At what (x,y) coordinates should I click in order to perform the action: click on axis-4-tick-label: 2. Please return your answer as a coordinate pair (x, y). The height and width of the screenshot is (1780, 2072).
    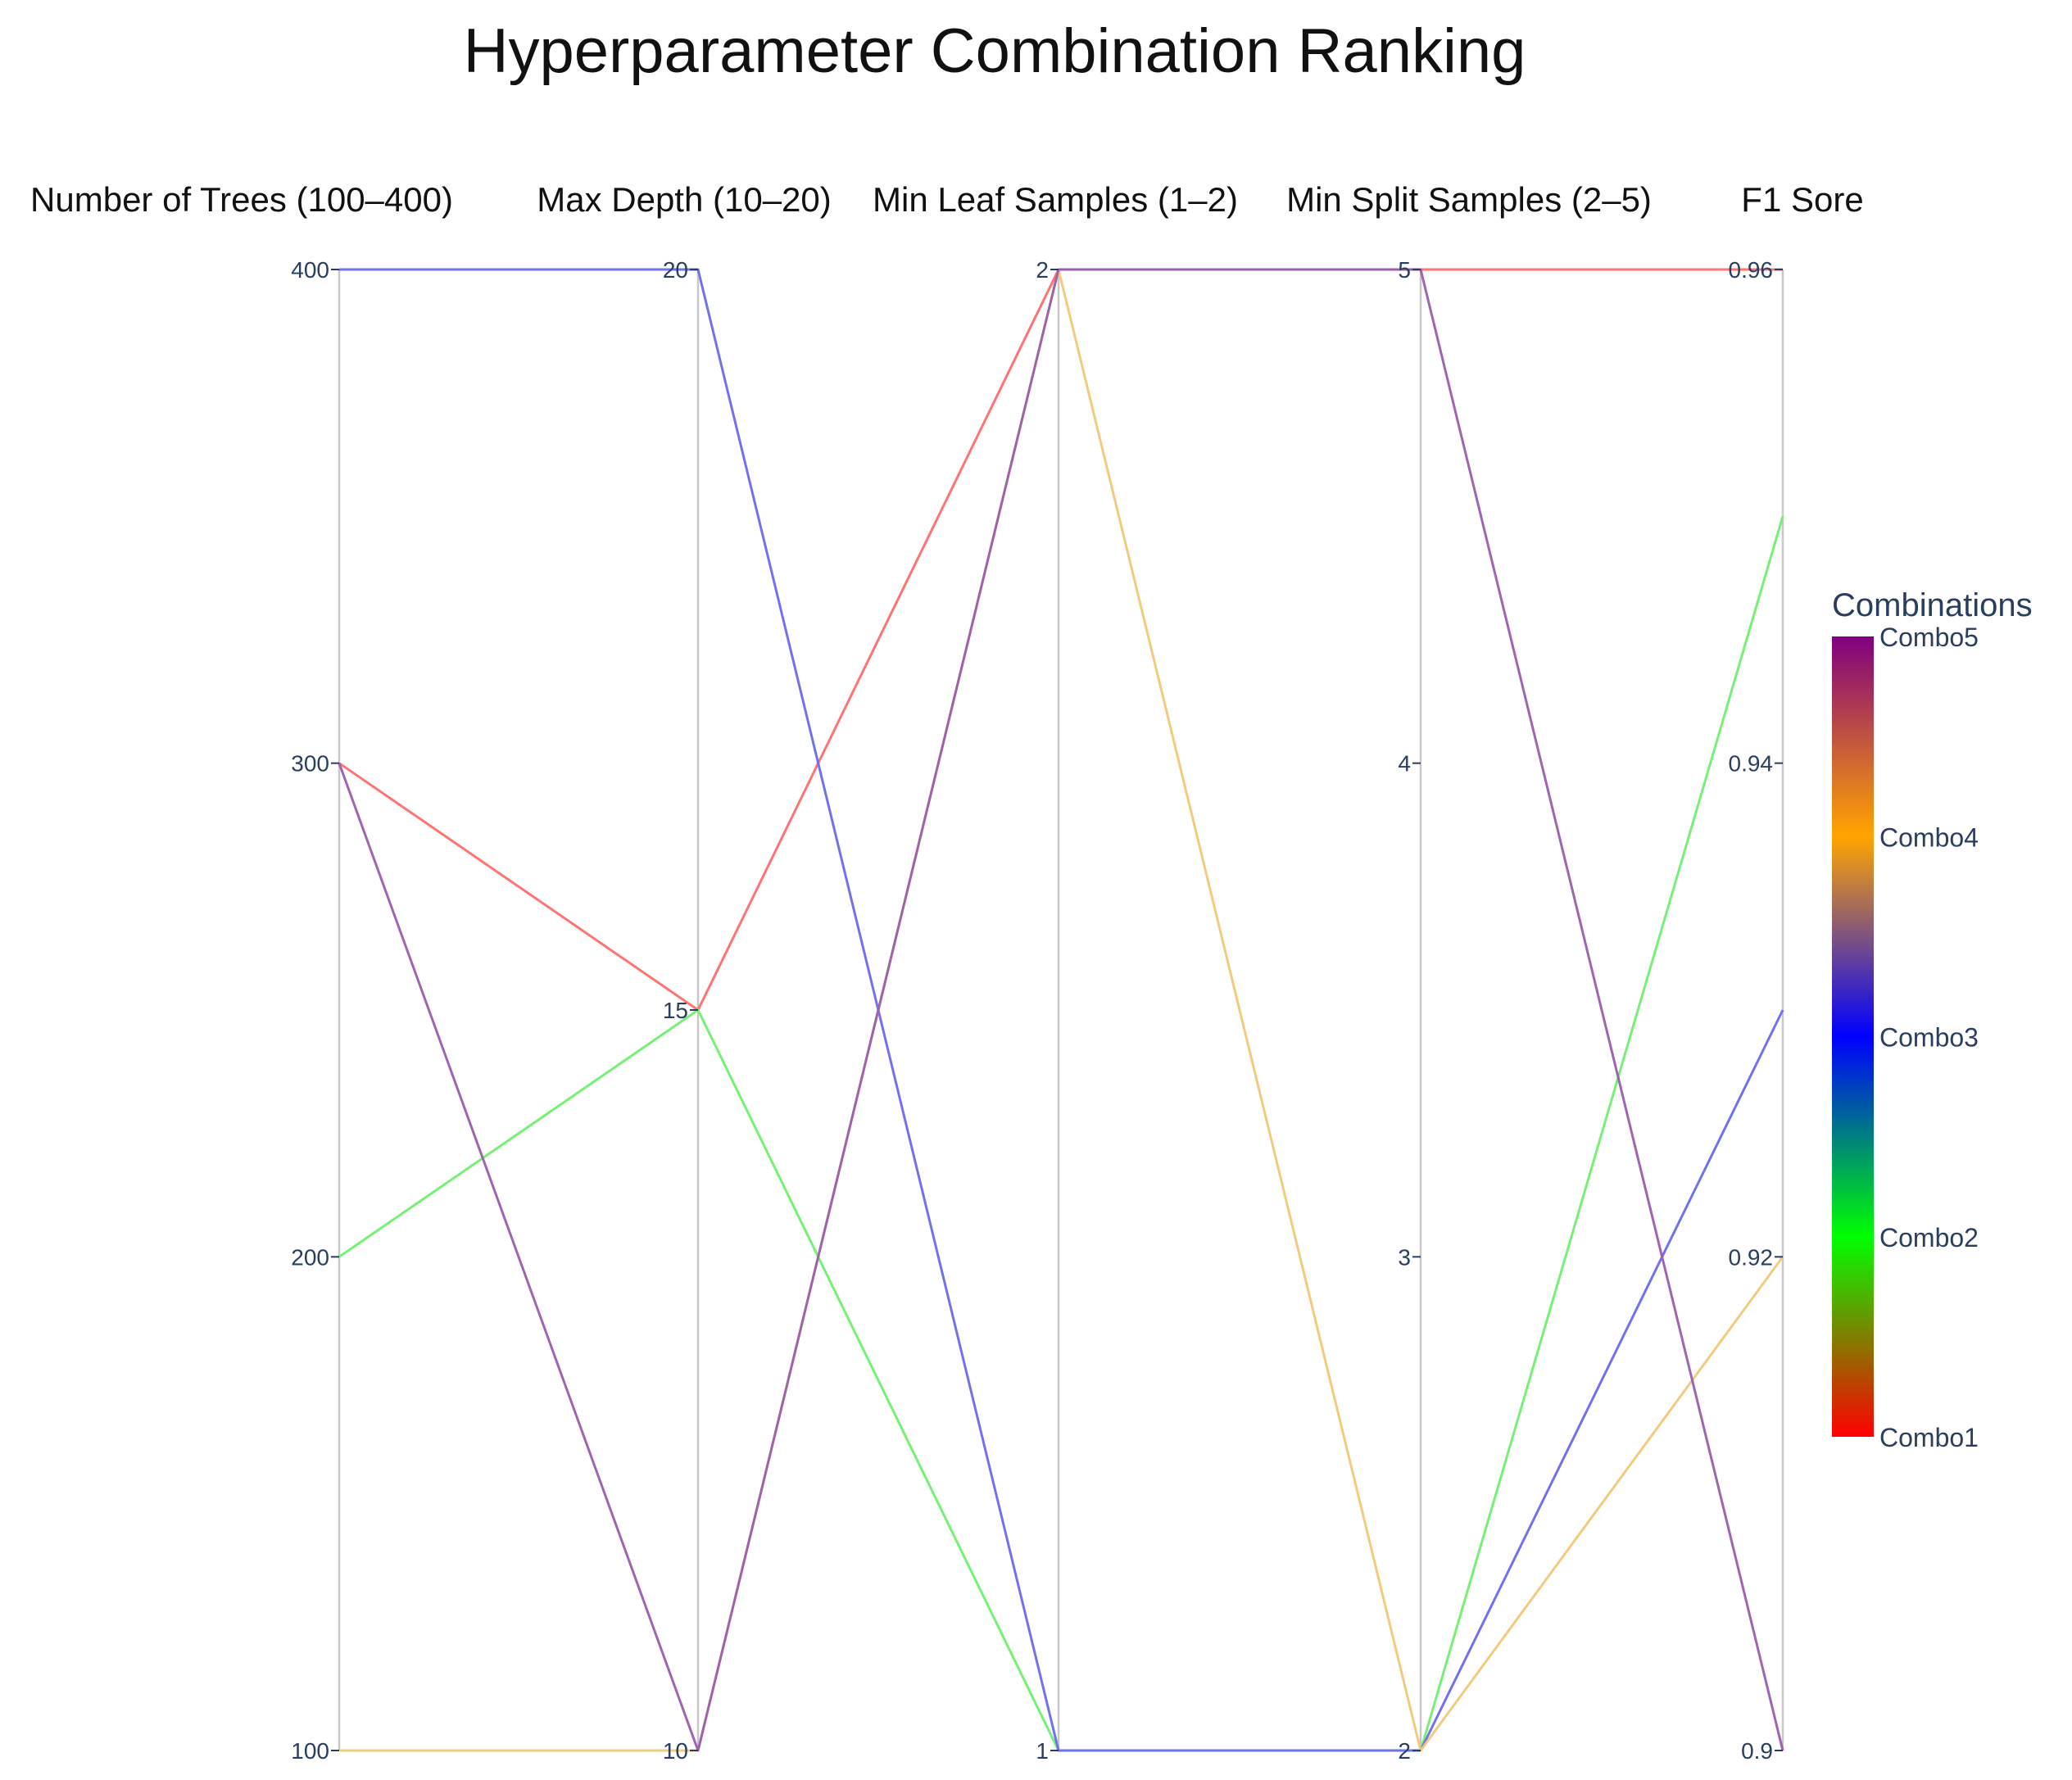
    Looking at the image, I should click on (1404, 1751).